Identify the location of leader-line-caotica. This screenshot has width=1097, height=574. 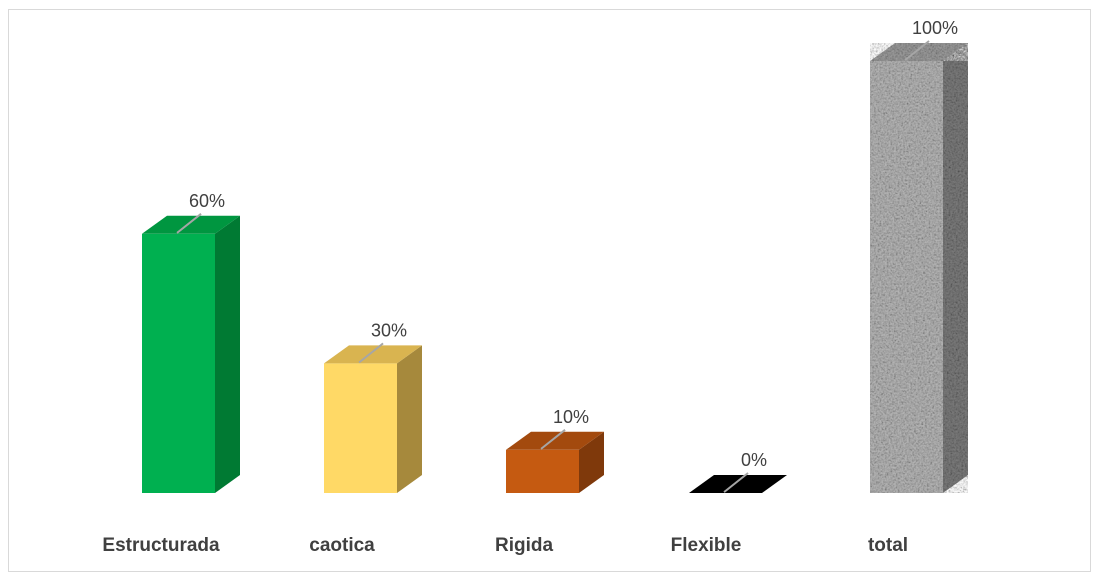
(371, 353).